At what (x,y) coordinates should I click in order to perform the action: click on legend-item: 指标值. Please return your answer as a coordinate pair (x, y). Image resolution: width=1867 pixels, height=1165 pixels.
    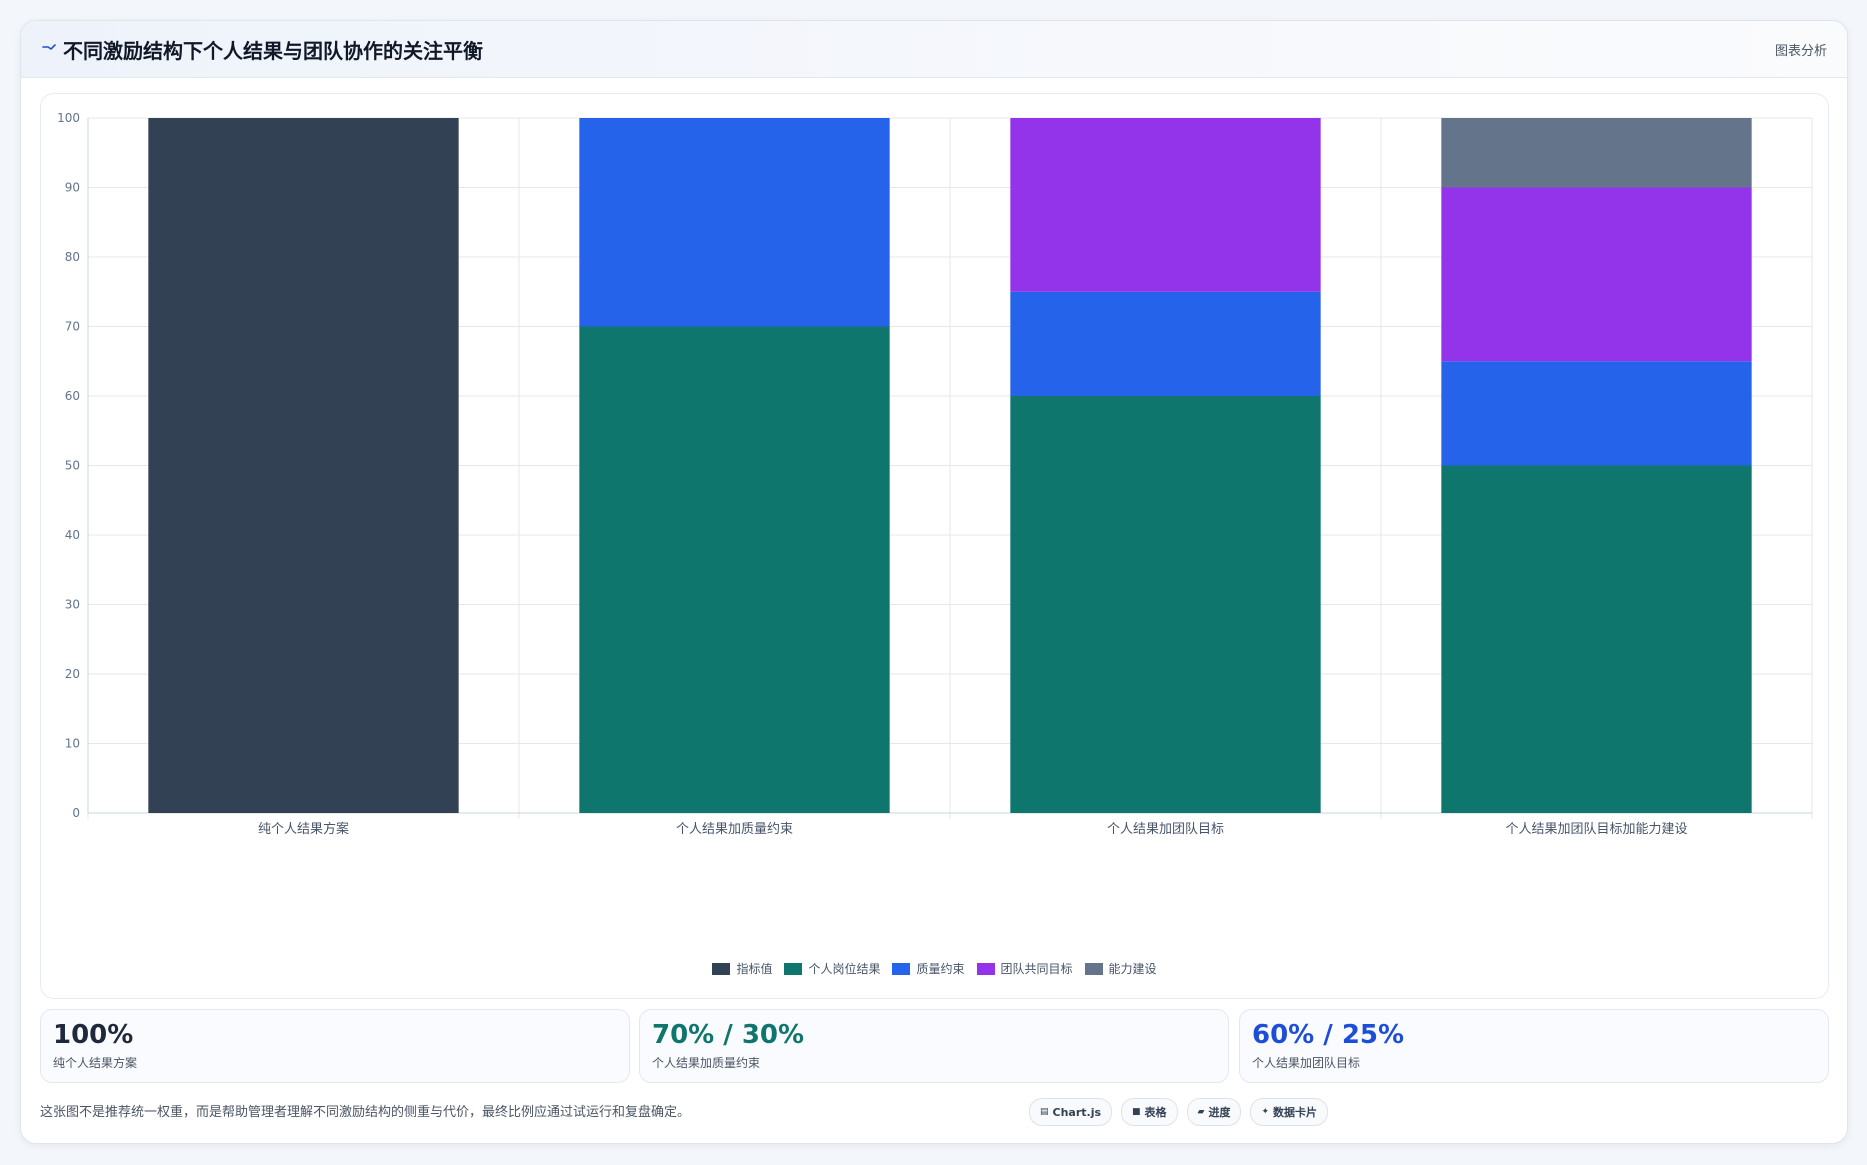
    Looking at the image, I should click on (742, 968).